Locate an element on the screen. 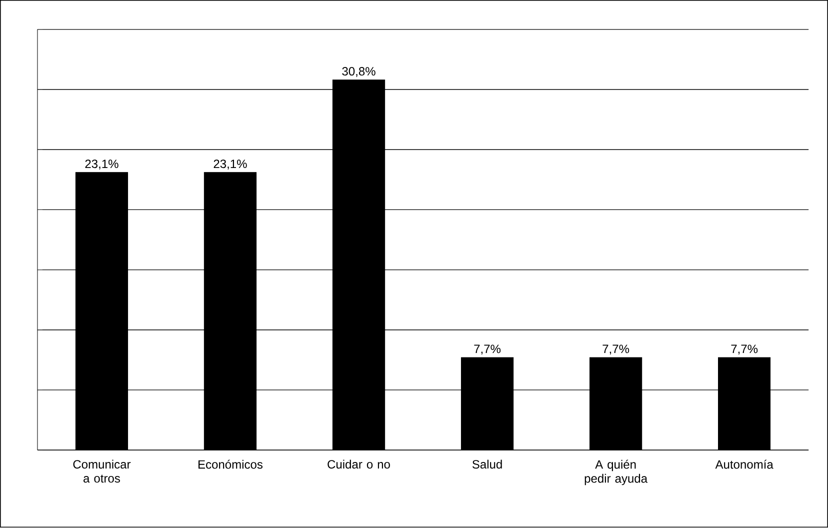  x-tick-label: Económicos is located at coordinates (230, 464).